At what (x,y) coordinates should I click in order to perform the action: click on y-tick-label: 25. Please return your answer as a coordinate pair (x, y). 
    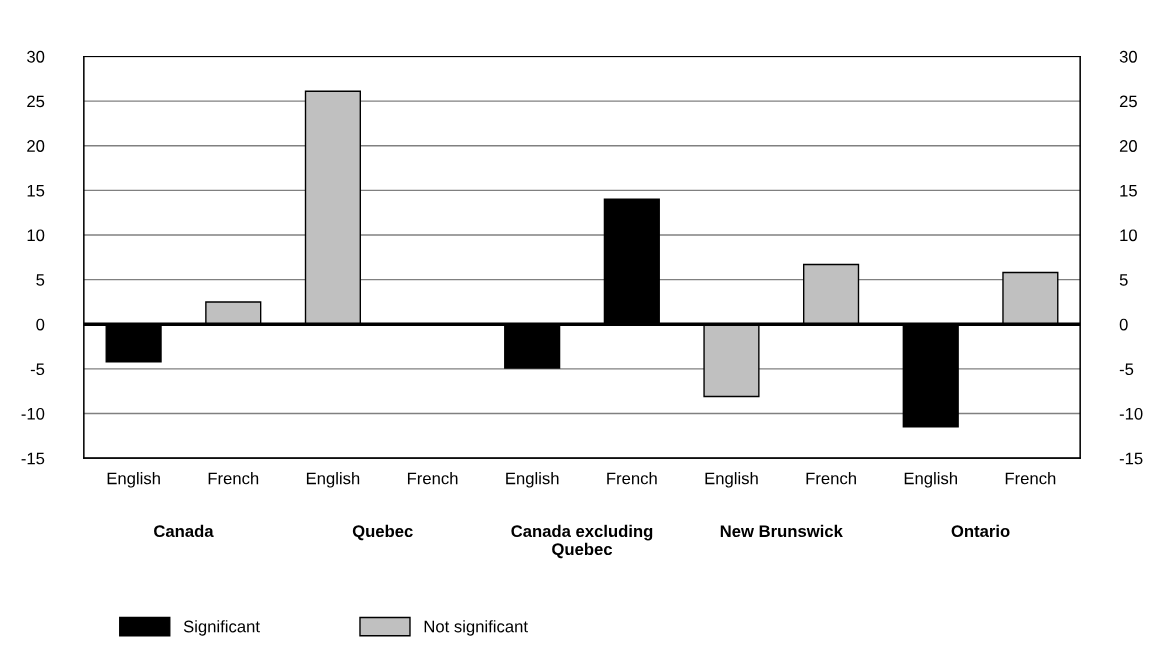
    Looking at the image, I should click on (36, 101).